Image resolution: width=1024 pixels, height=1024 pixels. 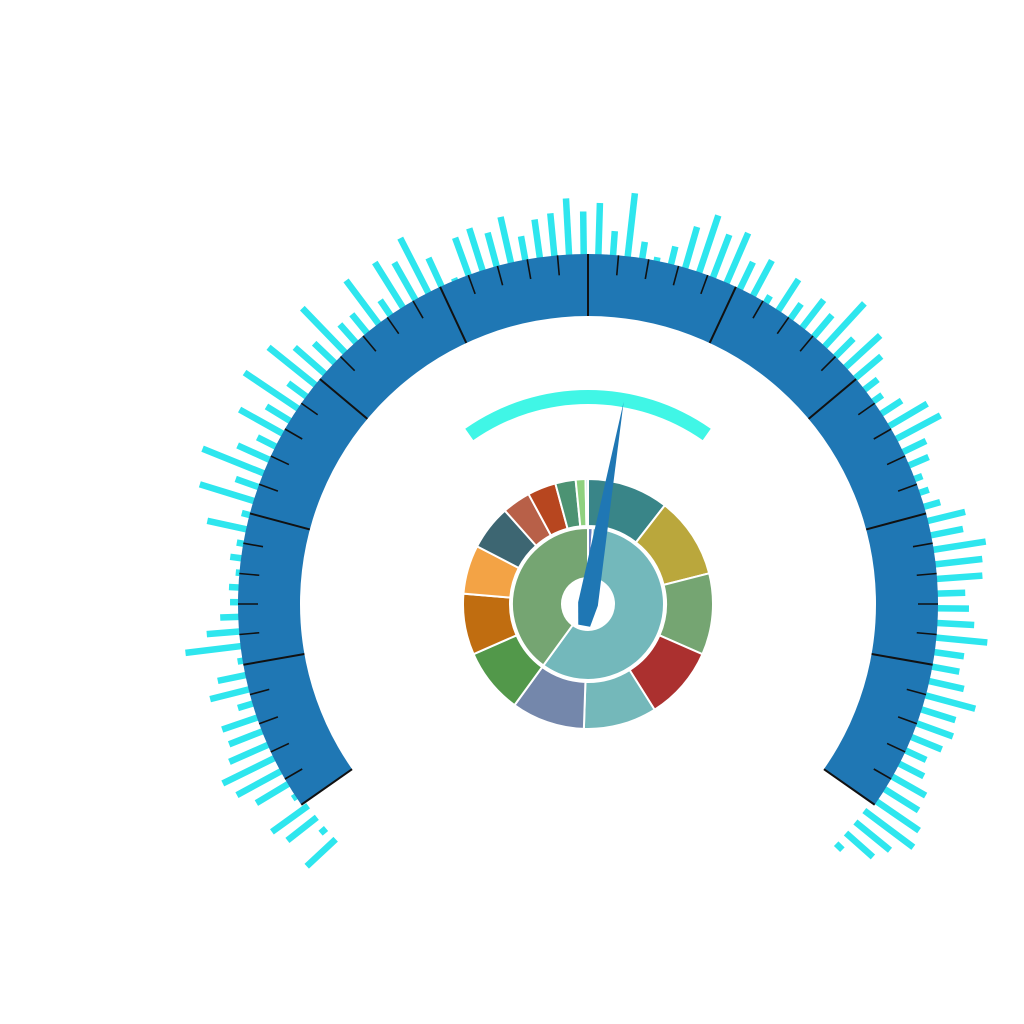 I want to click on sunburst-outer-segment, so click(x=586, y=502).